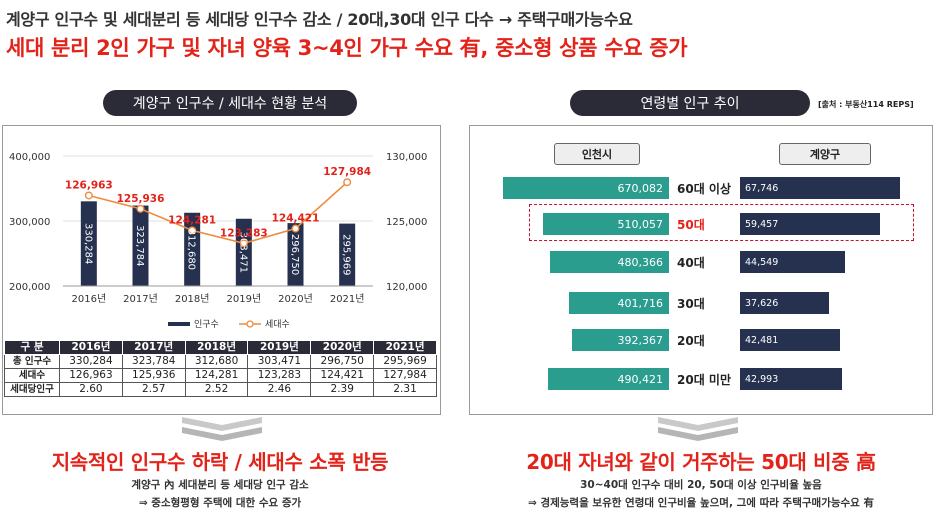  I want to click on table-header: 2021년, so click(405, 347).